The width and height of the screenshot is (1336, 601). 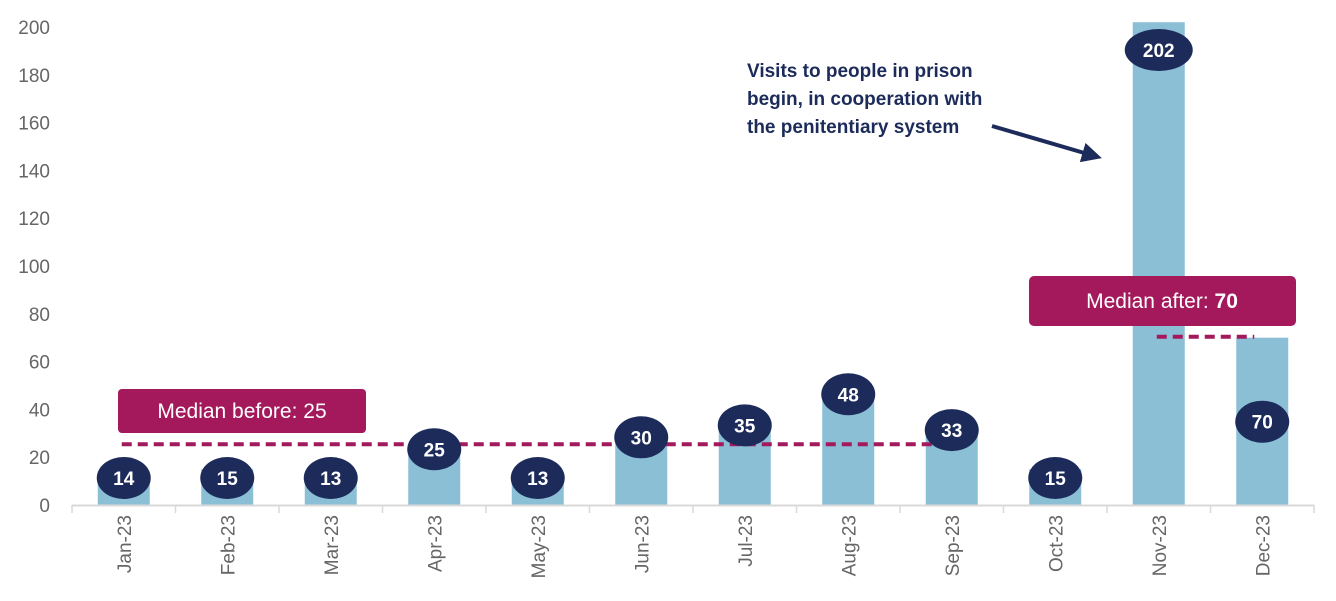 What do you see at coordinates (34, 219) in the screenshot?
I see `y-tick-label: 120` at bounding box center [34, 219].